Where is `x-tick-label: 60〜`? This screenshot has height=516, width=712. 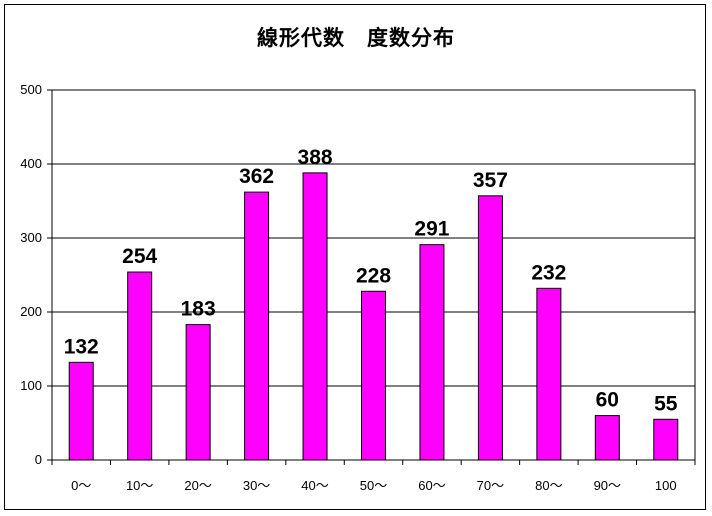
x-tick-label: 60〜 is located at coordinates (431, 485).